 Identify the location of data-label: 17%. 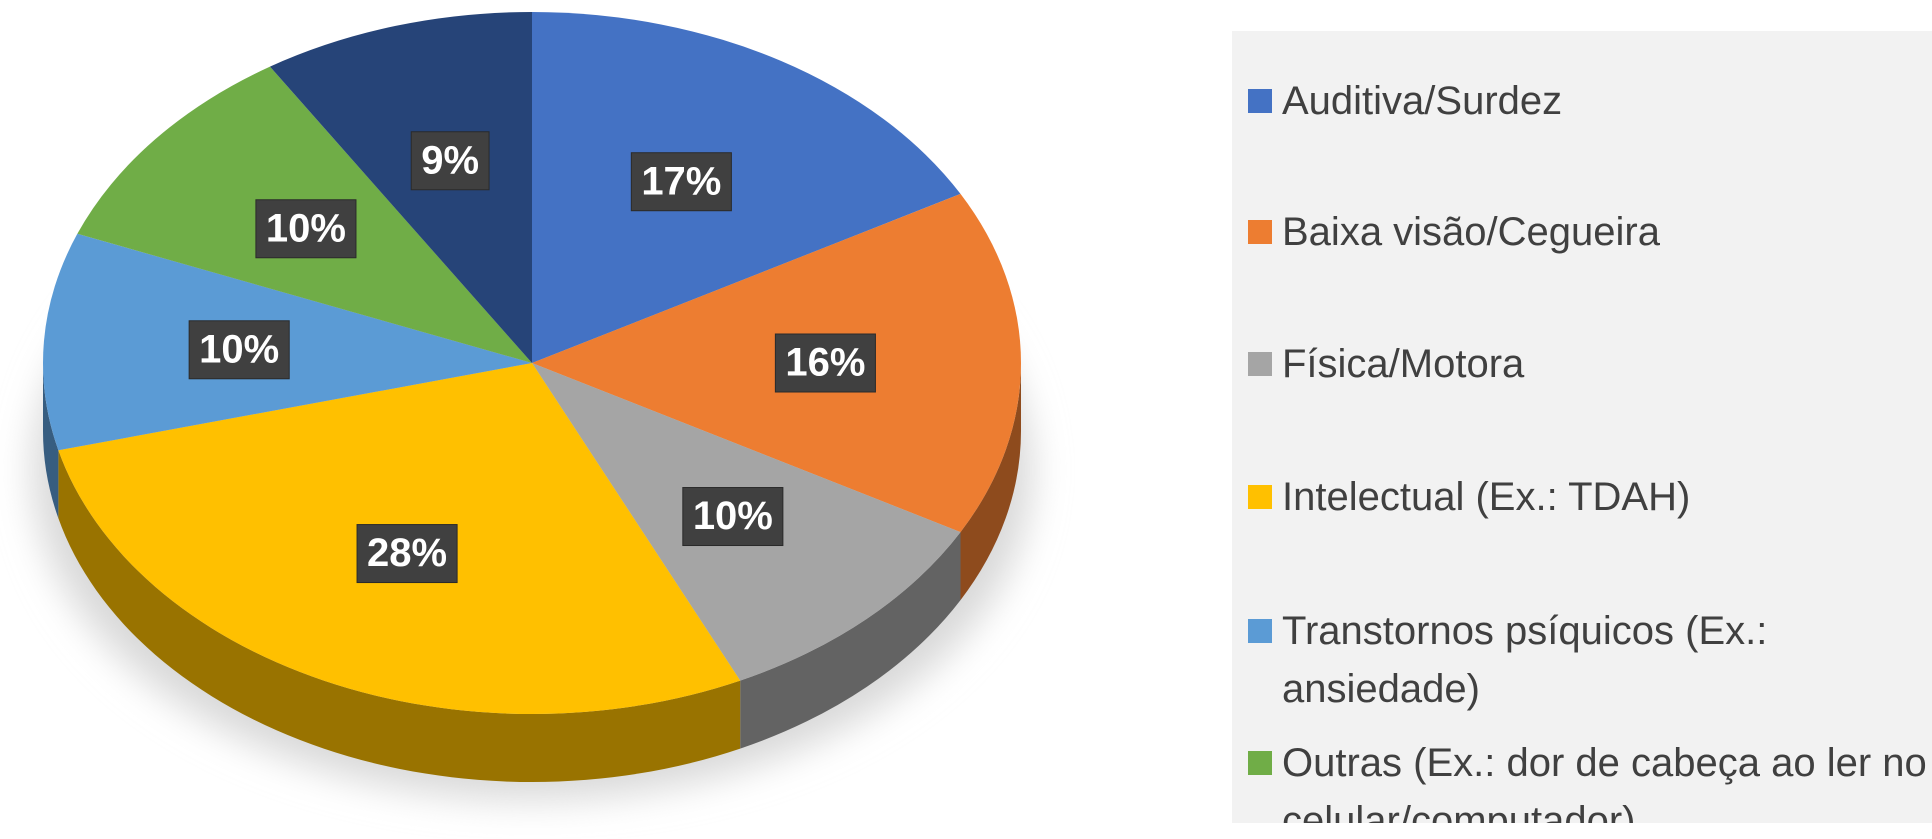
(681, 182).